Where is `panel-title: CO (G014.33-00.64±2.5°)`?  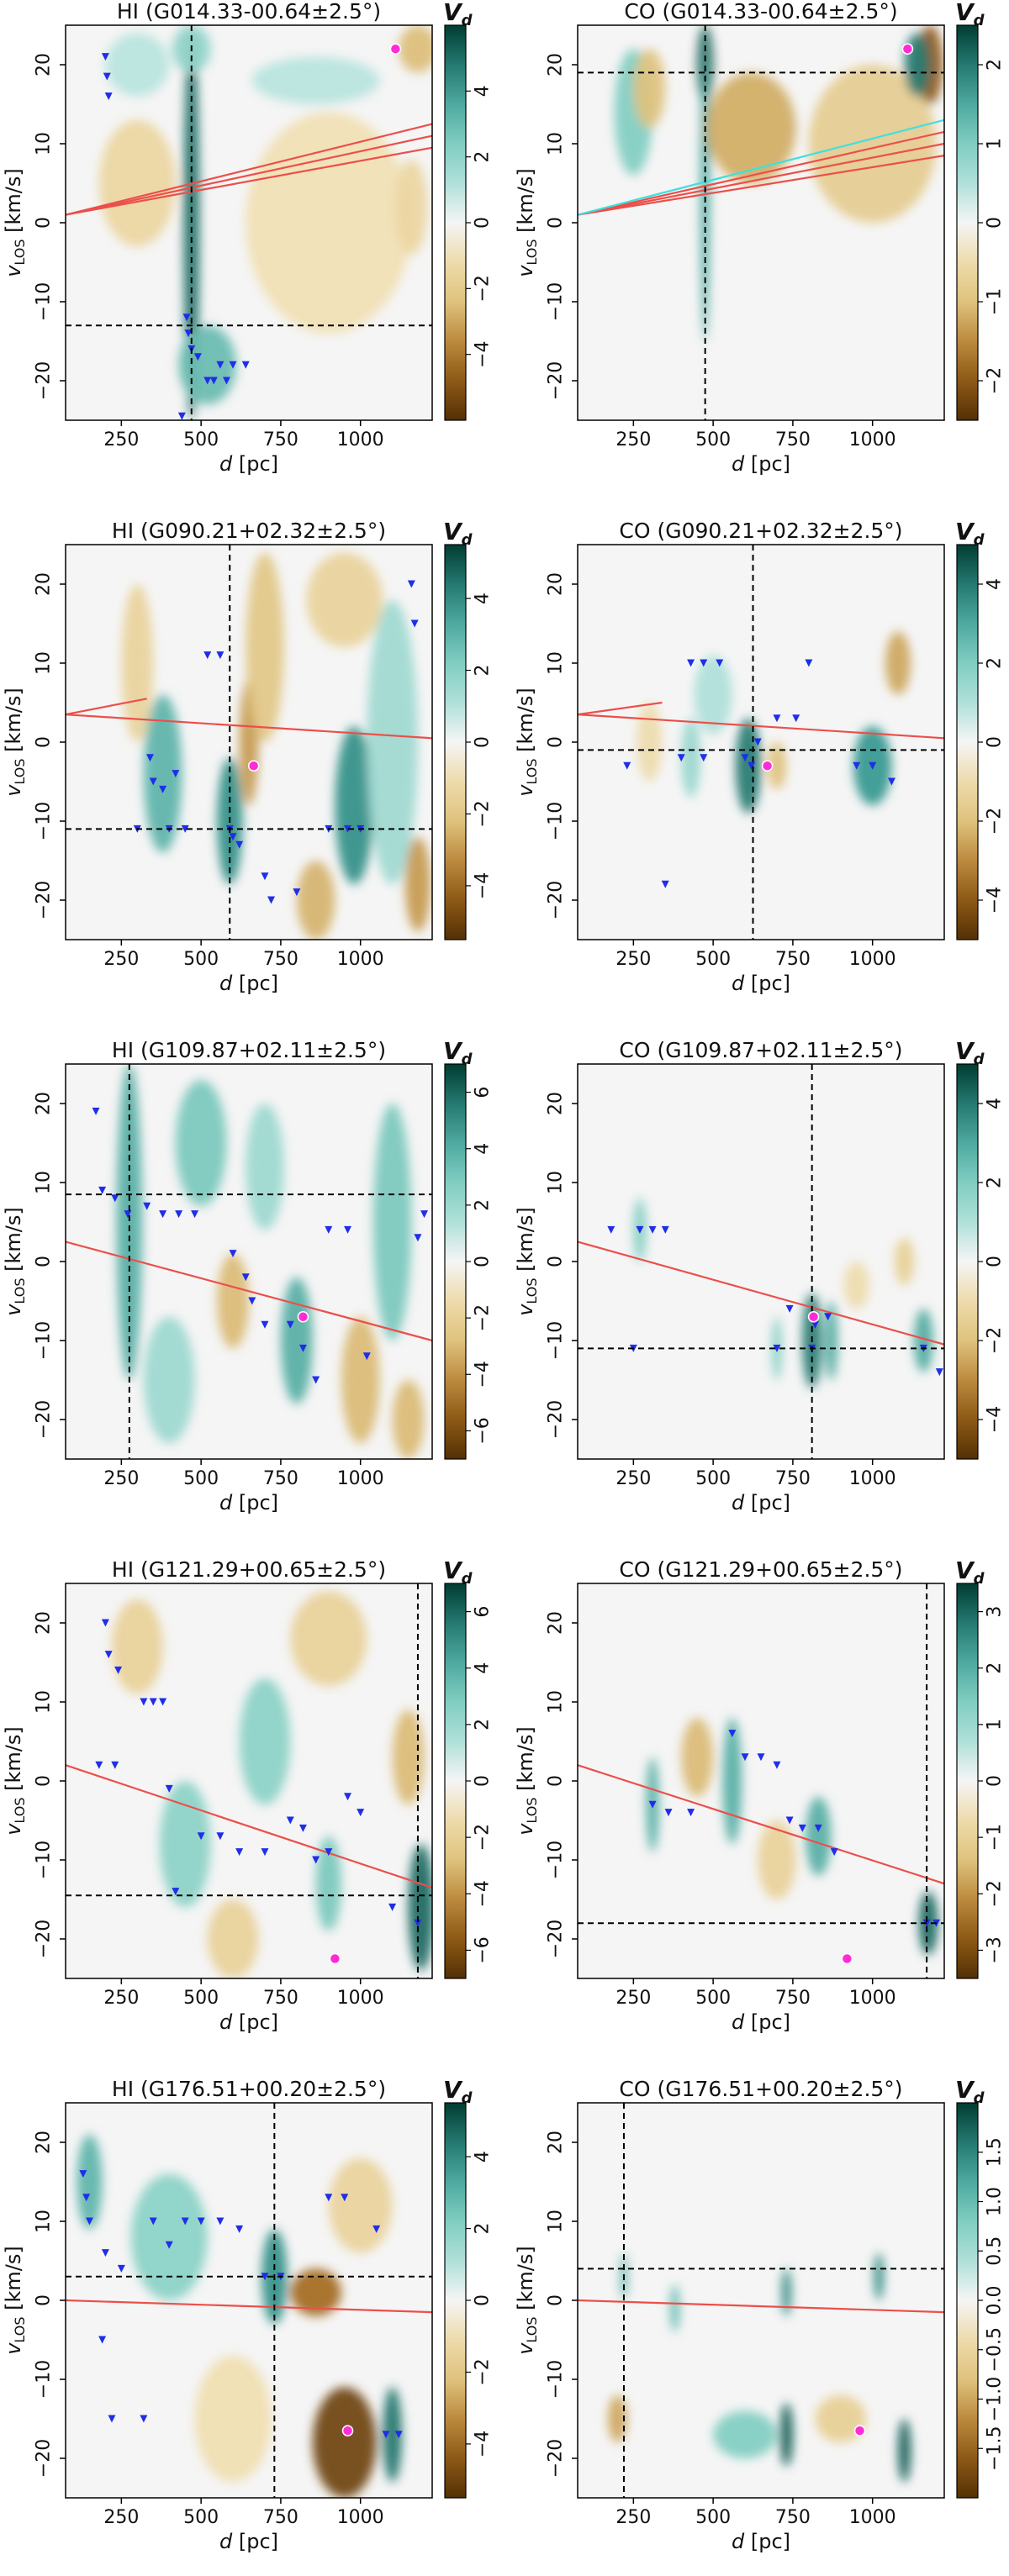
panel-title: CO (G014.33-00.64±2.5°) is located at coordinates (760, 12).